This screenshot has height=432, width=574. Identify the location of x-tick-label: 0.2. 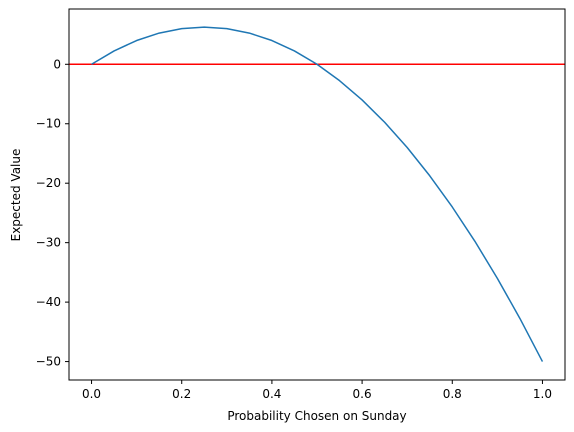
(181, 394).